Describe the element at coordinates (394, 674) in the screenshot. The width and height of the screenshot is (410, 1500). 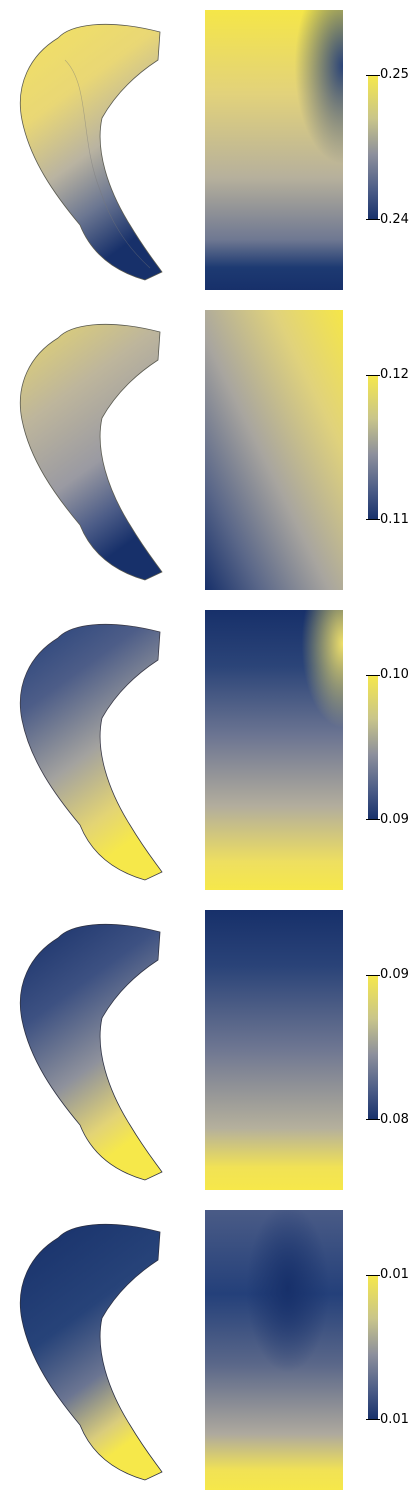
I see `colorbar-max-label-3: 0.10` at that location.